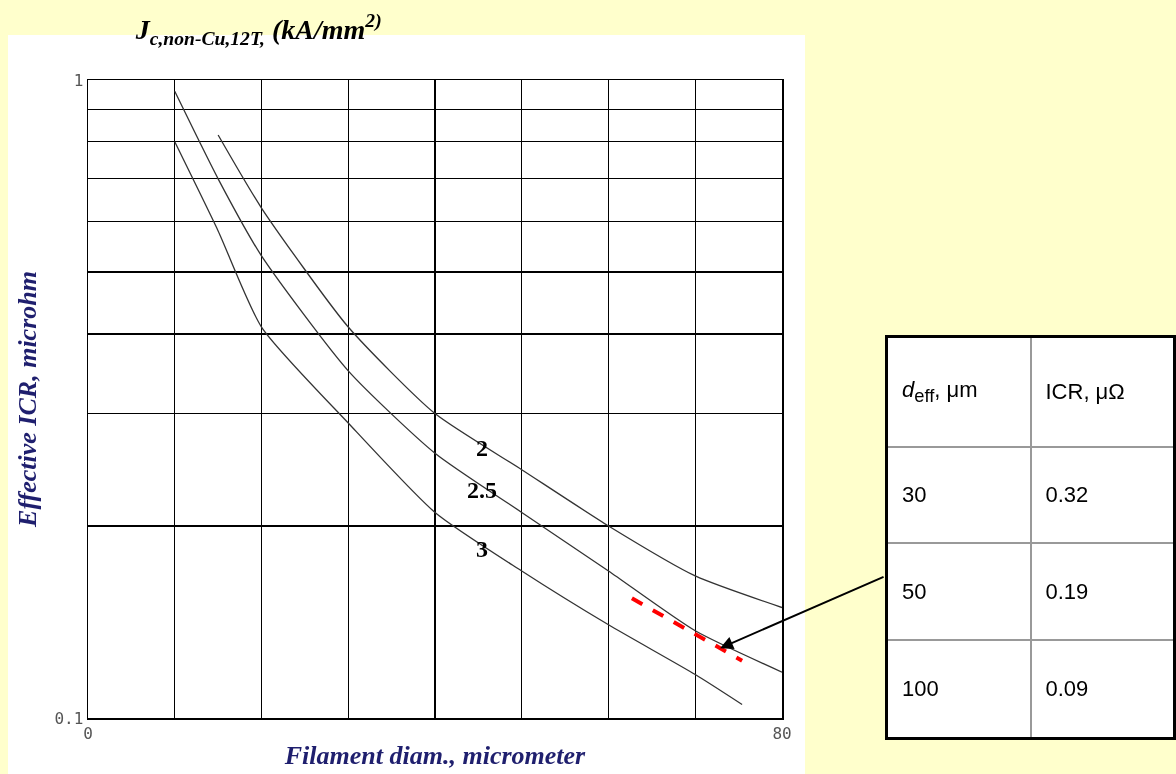 The image size is (1176, 774). Describe the element at coordinates (88, 733) in the screenshot. I see `x-tick-label: 0` at that location.